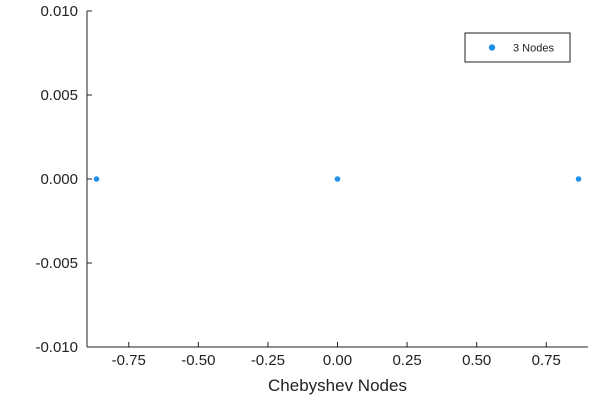 Image resolution: width=600 pixels, height=400 pixels. What do you see at coordinates (59, 11) in the screenshot?
I see `y-tick-label: 0.010` at bounding box center [59, 11].